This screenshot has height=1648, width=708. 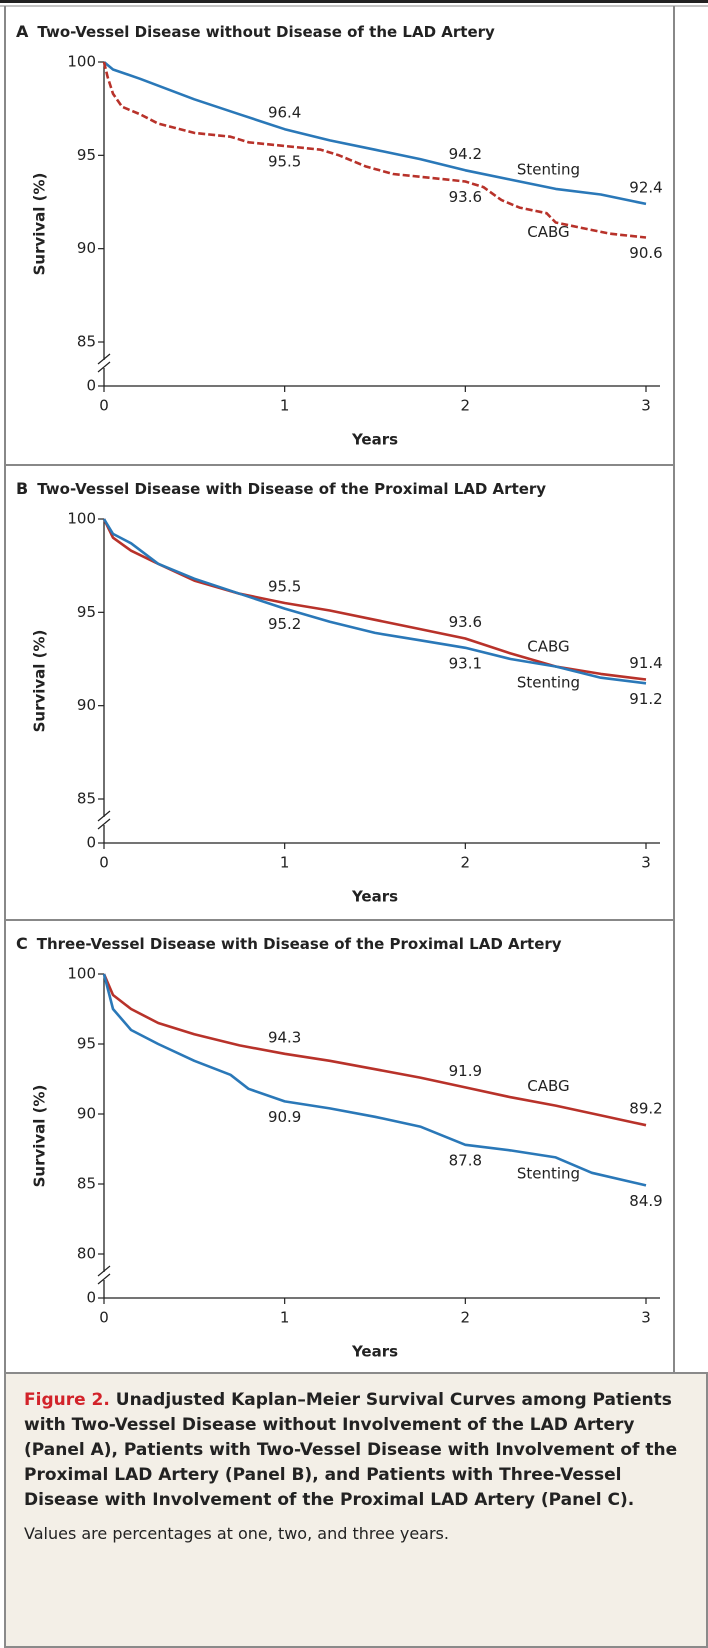 What do you see at coordinates (465, 154) in the screenshot?
I see `value-label: 94.2` at bounding box center [465, 154].